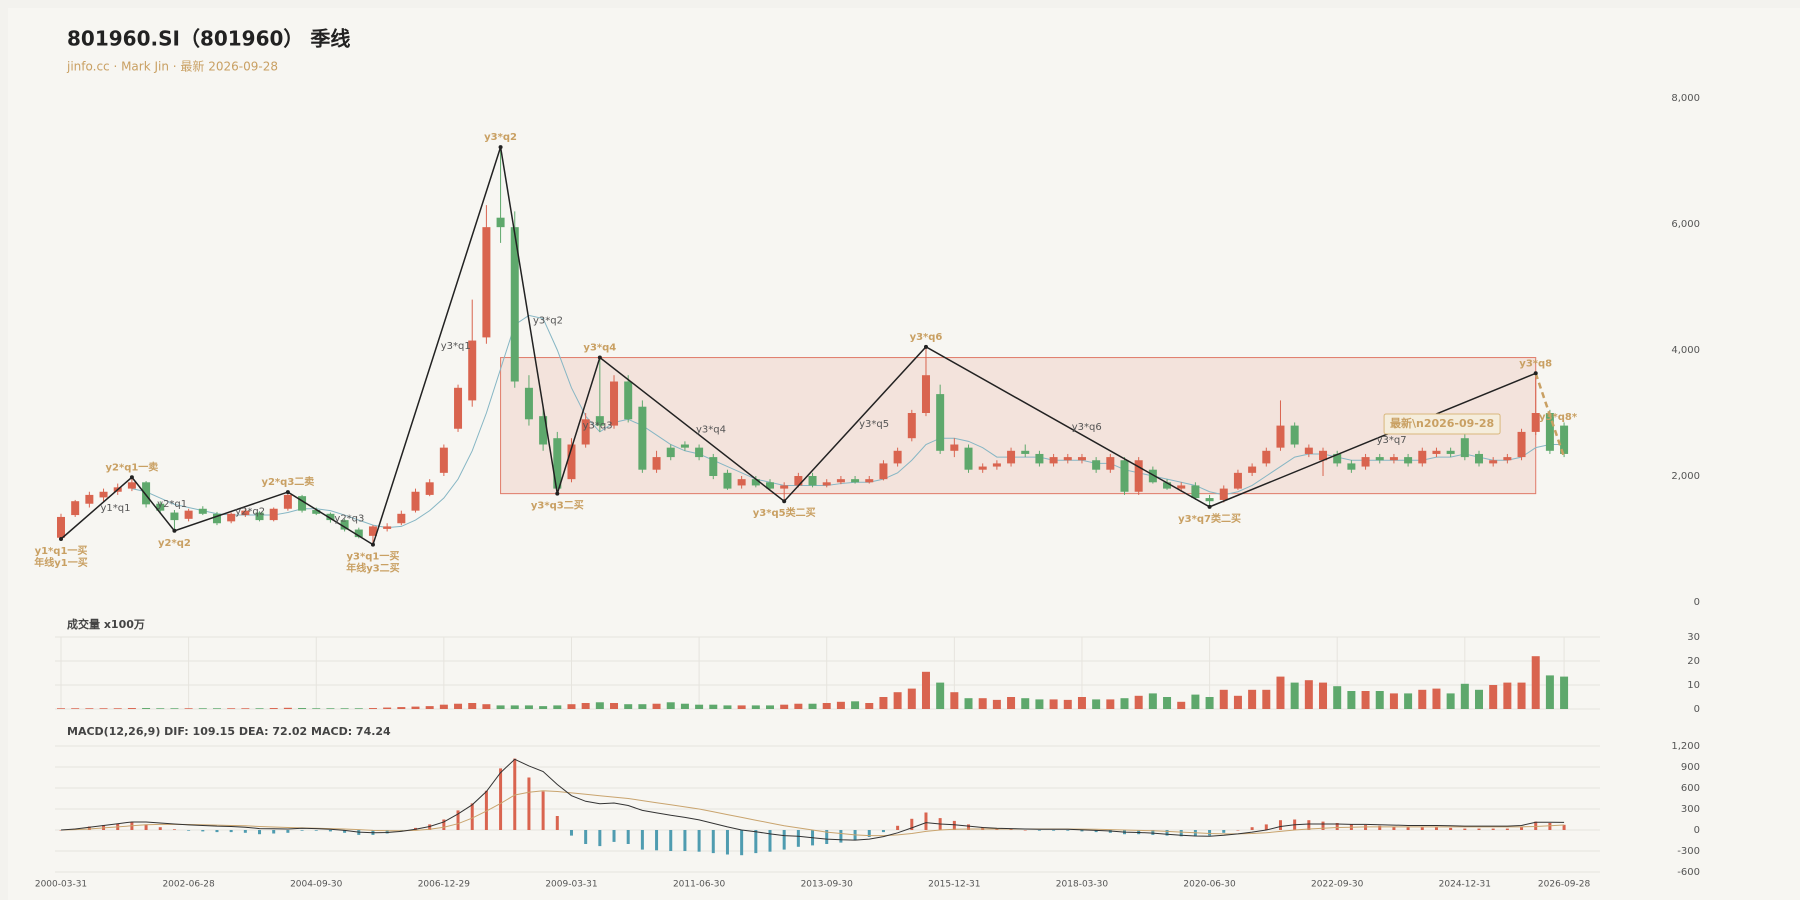 This screenshot has width=1800, height=900. What do you see at coordinates (1693, 661) in the screenshot?
I see `y-tick-label: 20` at bounding box center [1693, 661].